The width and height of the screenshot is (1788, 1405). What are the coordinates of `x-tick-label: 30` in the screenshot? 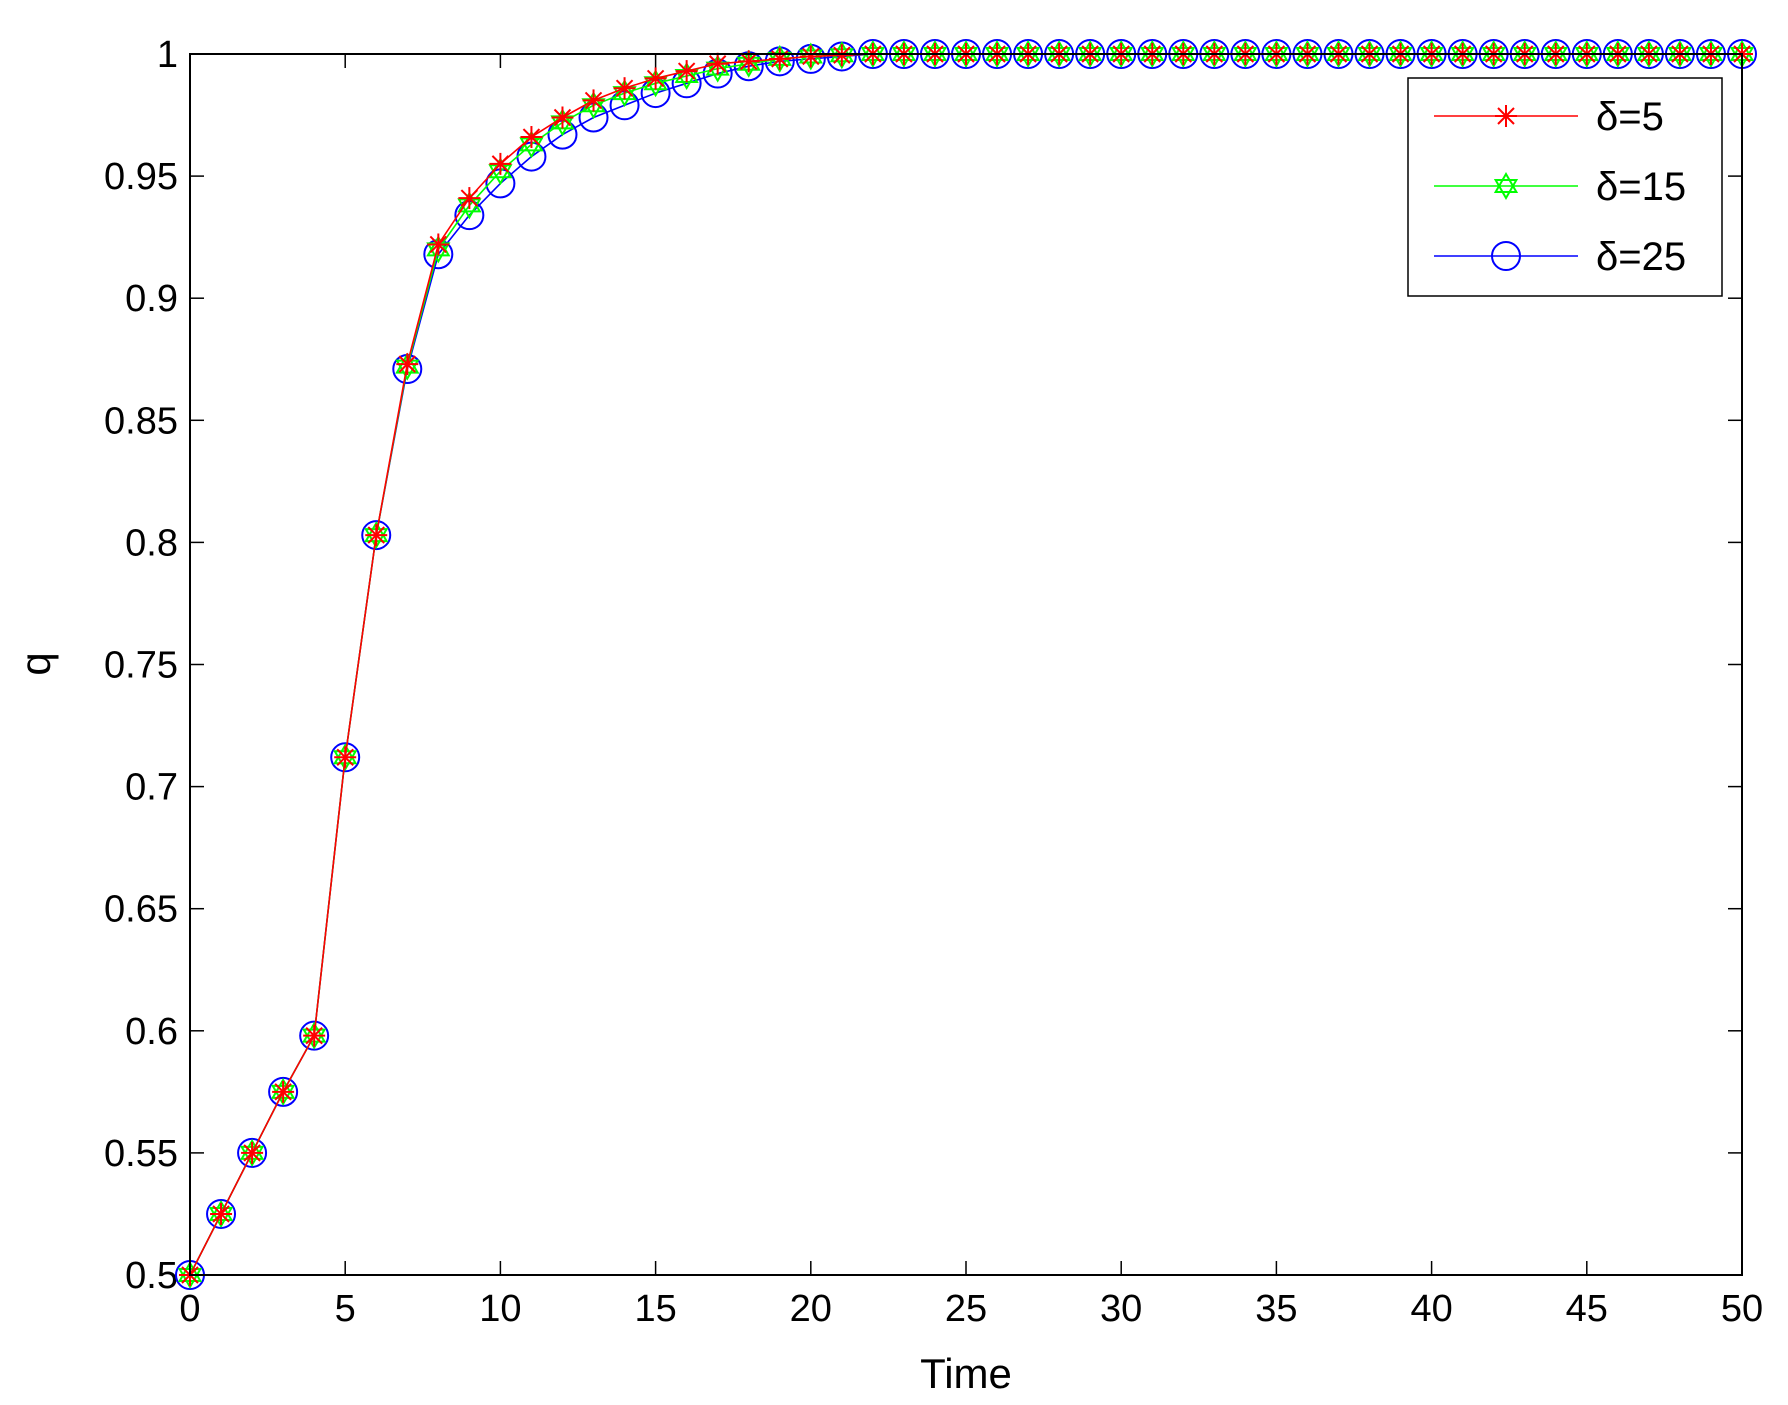 It's located at (1121, 1309).